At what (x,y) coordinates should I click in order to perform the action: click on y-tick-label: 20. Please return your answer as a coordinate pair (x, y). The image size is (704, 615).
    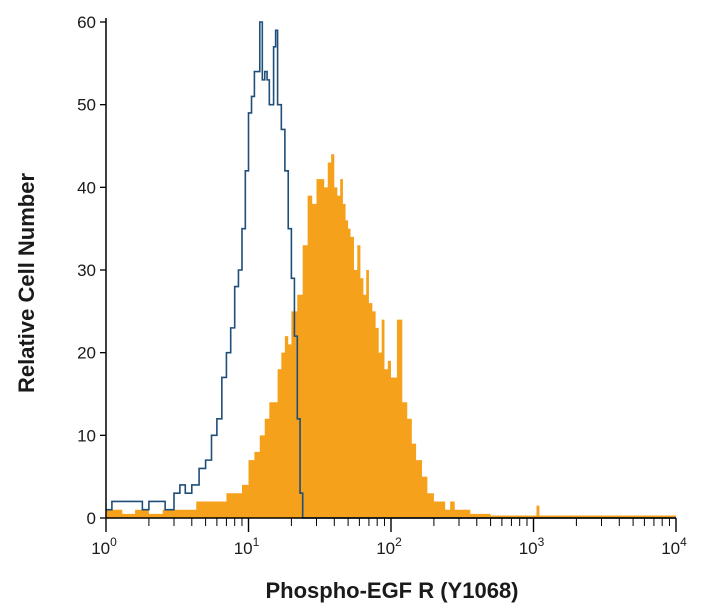
    Looking at the image, I should click on (86, 353).